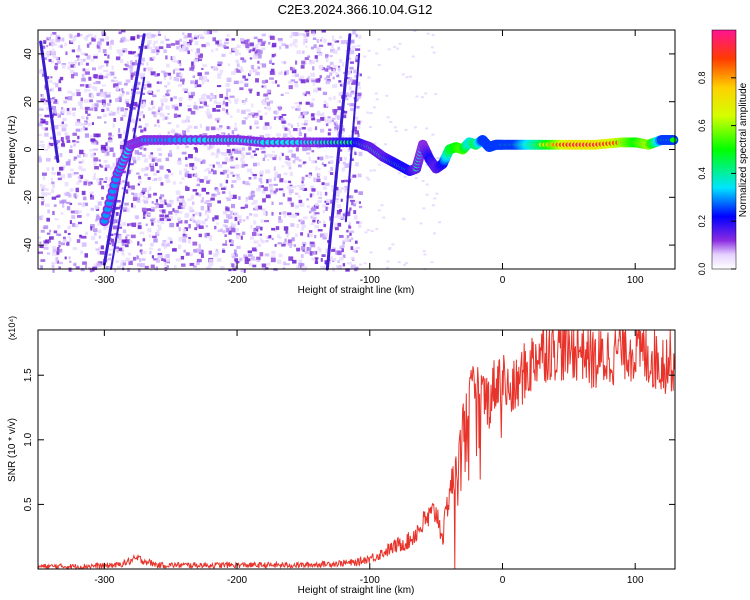 This screenshot has width=750, height=600. What do you see at coordinates (12, 150) in the screenshot?
I see `spectrogram-y-label: Frequency (Hz)` at bounding box center [12, 150].